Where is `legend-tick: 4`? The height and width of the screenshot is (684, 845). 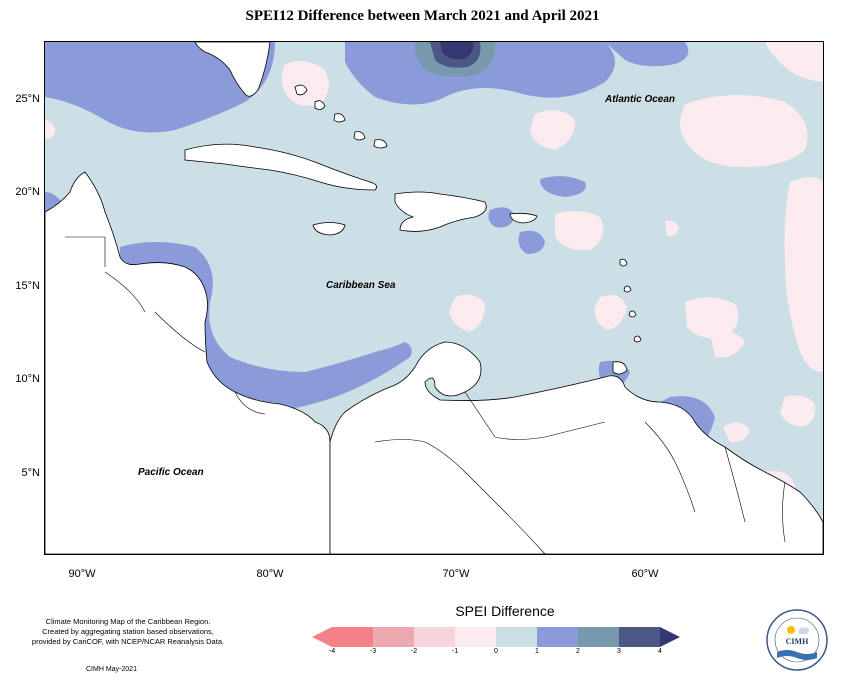 legend-tick: 4 is located at coordinates (660, 651).